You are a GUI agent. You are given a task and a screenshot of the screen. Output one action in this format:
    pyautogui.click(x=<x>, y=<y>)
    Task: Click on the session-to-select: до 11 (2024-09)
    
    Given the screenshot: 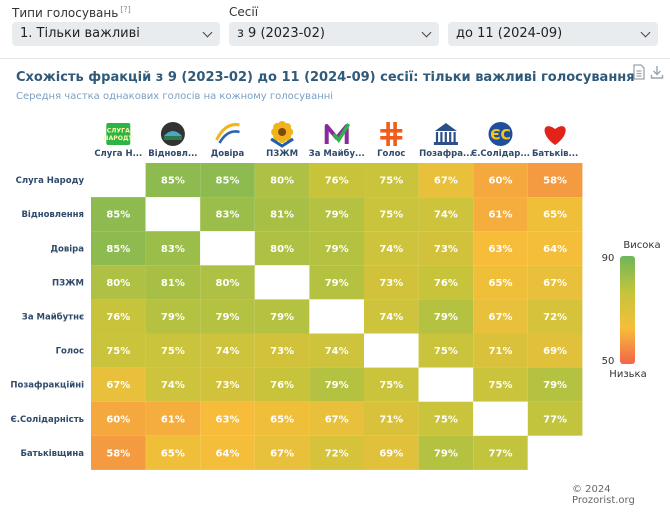 What is the action you would take?
    pyautogui.click(x=553, y=34)
    